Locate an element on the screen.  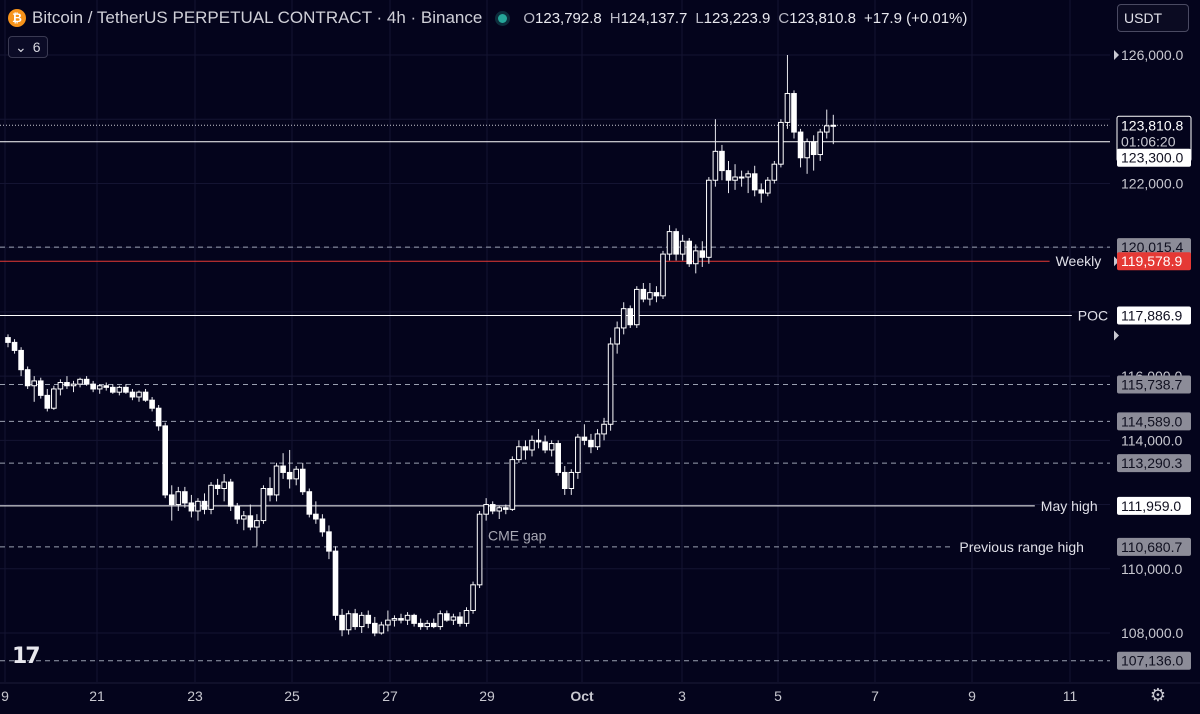
x-axis-tick: 29 is located at coordinates (487, 696).